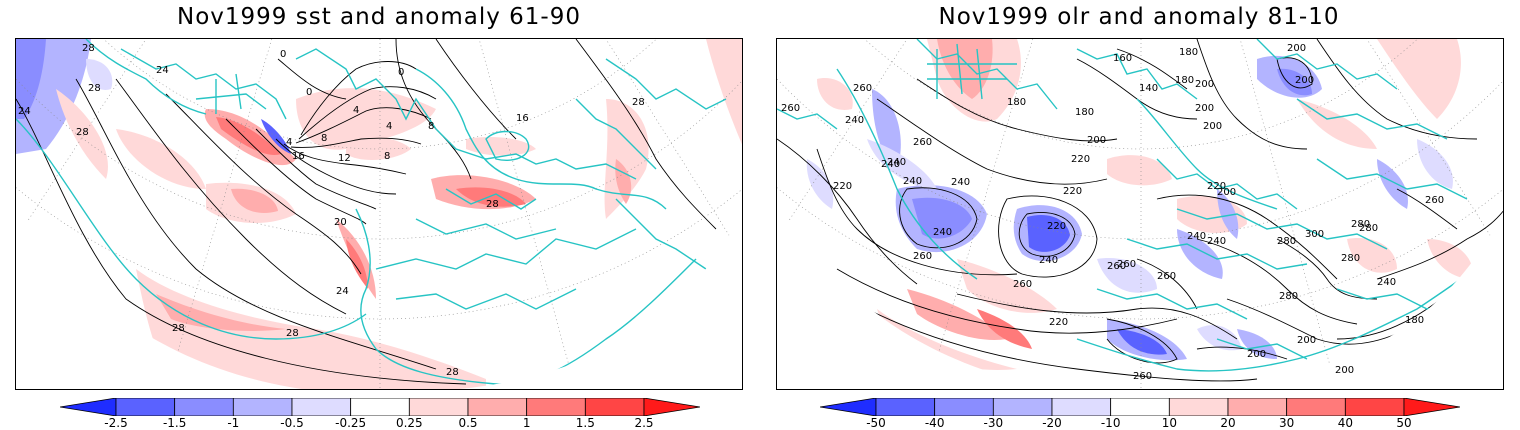 This screenshot has height=430, width=1520. What do you see at coordinates (468, 423) in the screenshot?
I see `sst-colorbar-tick-label: 0.5` at bounding box center [468, 423].